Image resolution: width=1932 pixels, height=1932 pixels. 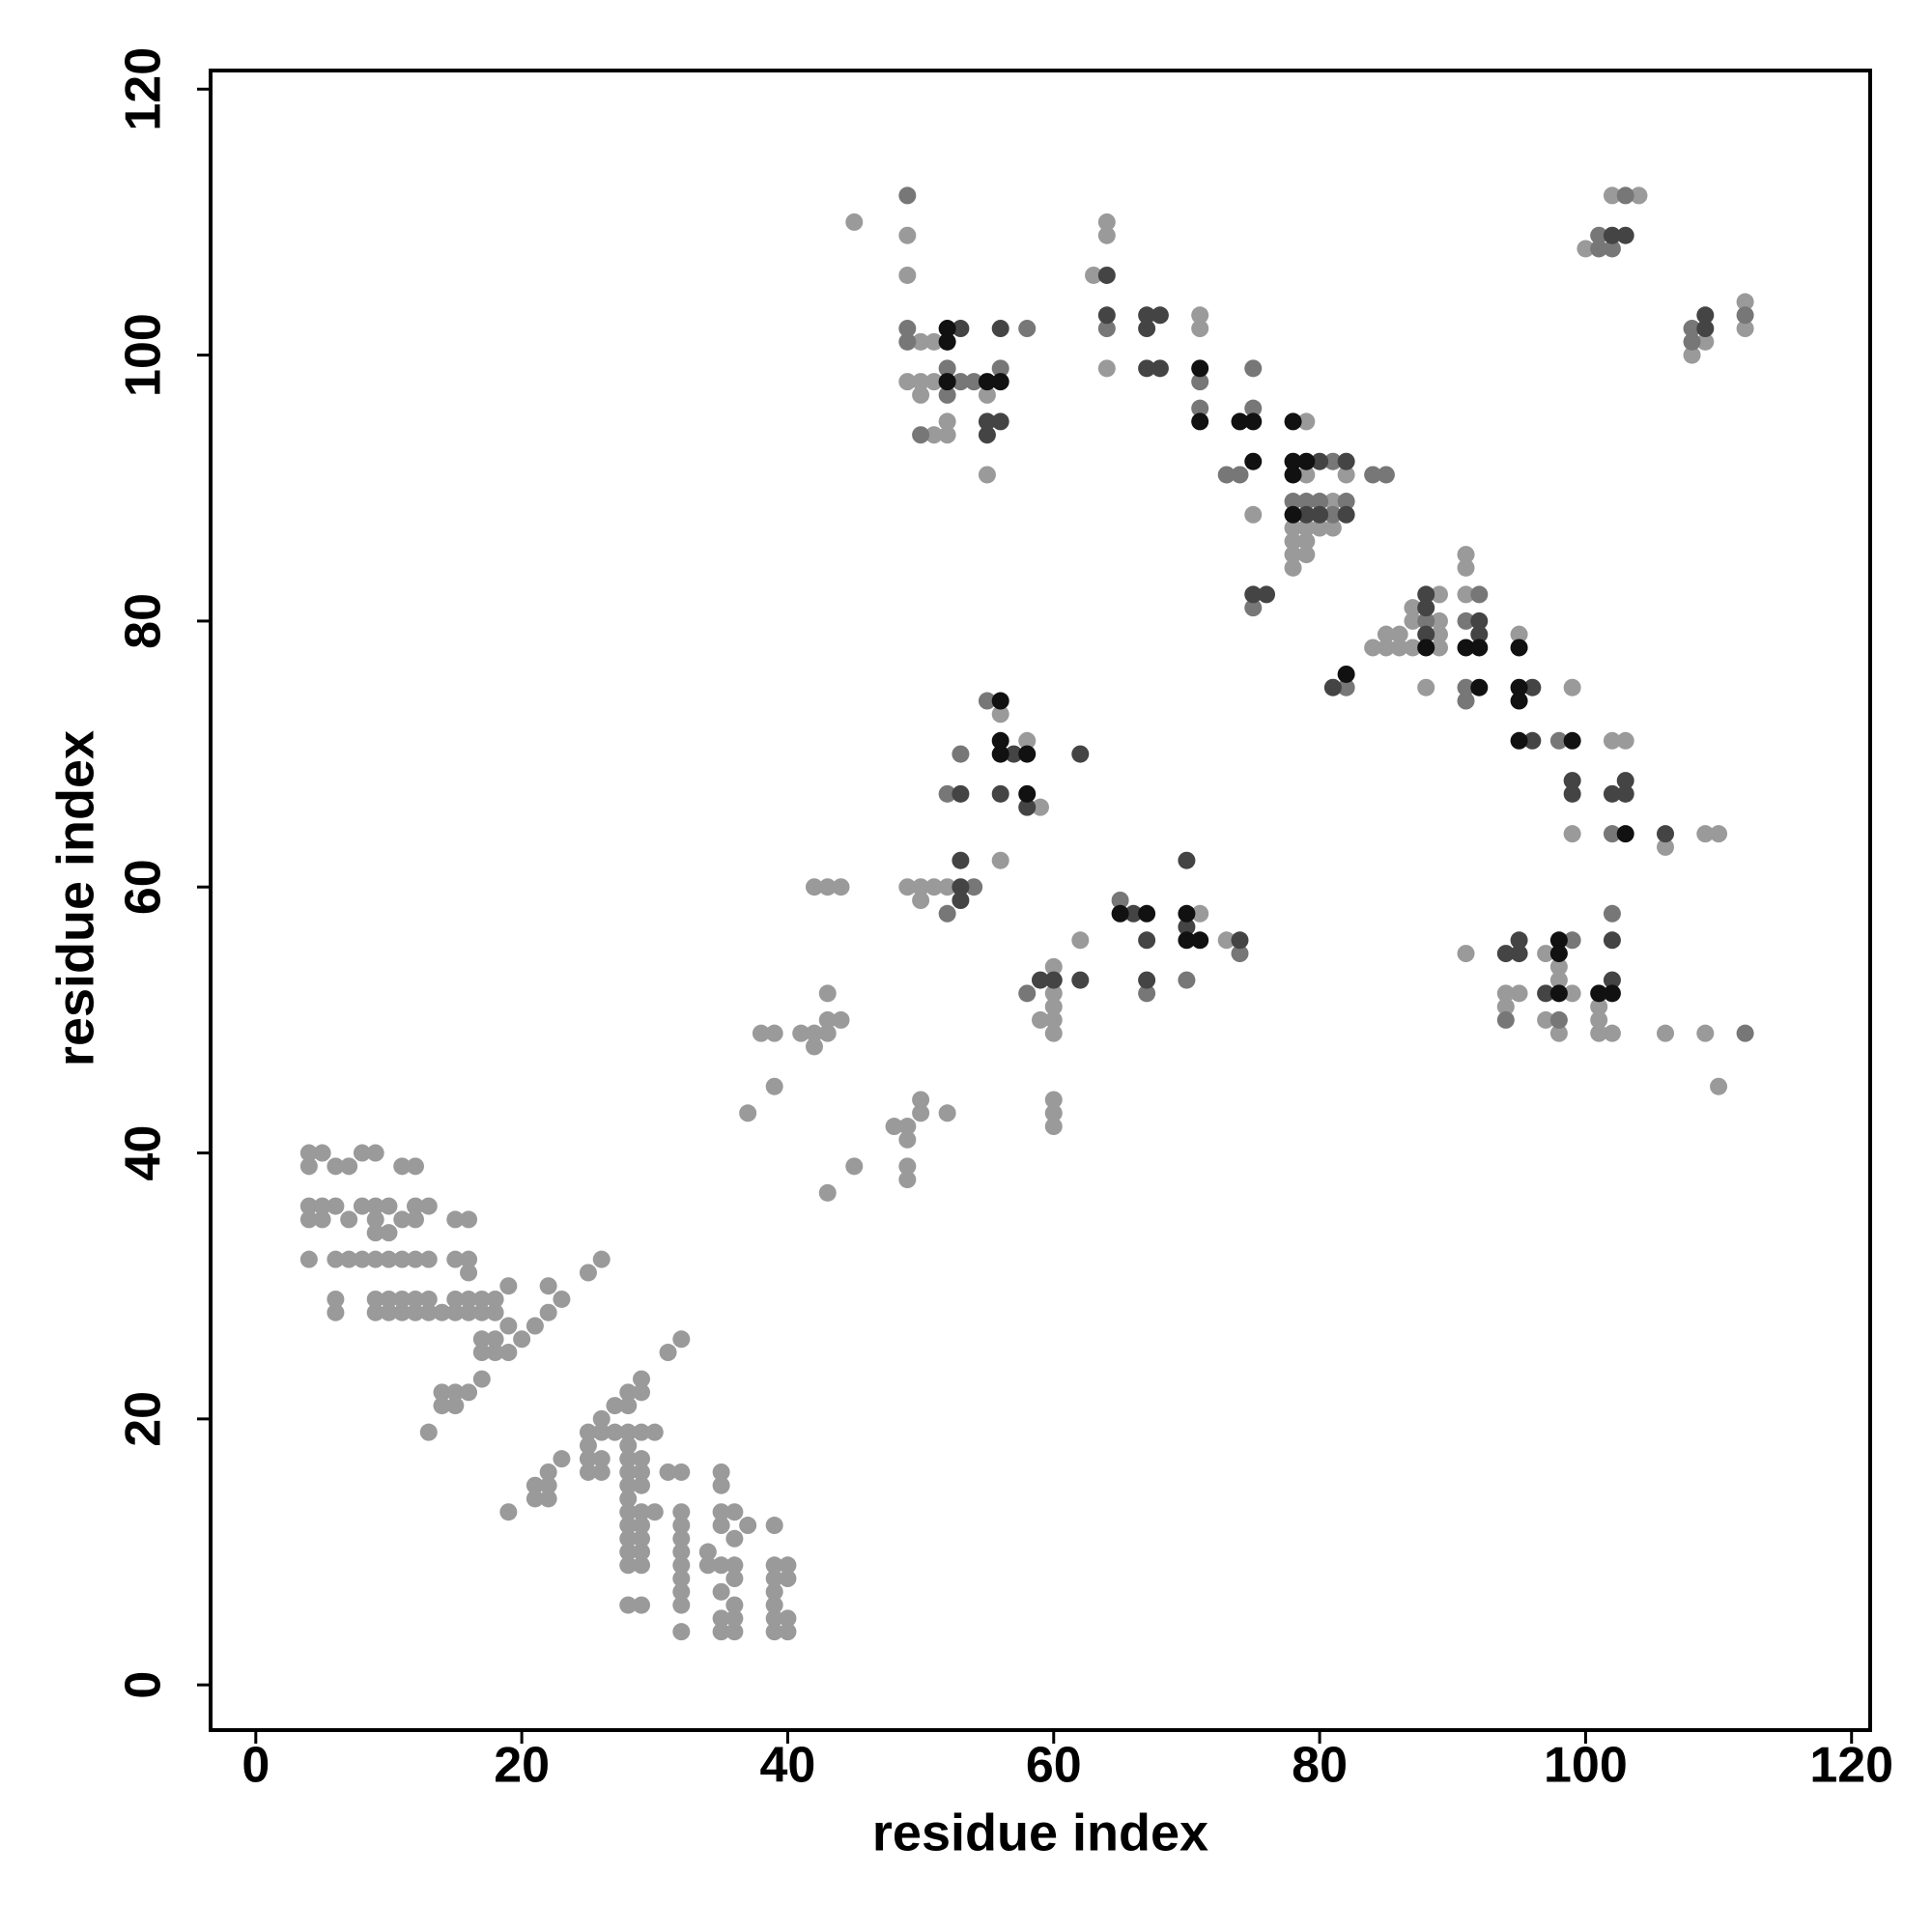 What do you see at coordinates (256, 1766) in the screenshot?
I see `x-tick-label: 0` at bounding box center [256, 1766].